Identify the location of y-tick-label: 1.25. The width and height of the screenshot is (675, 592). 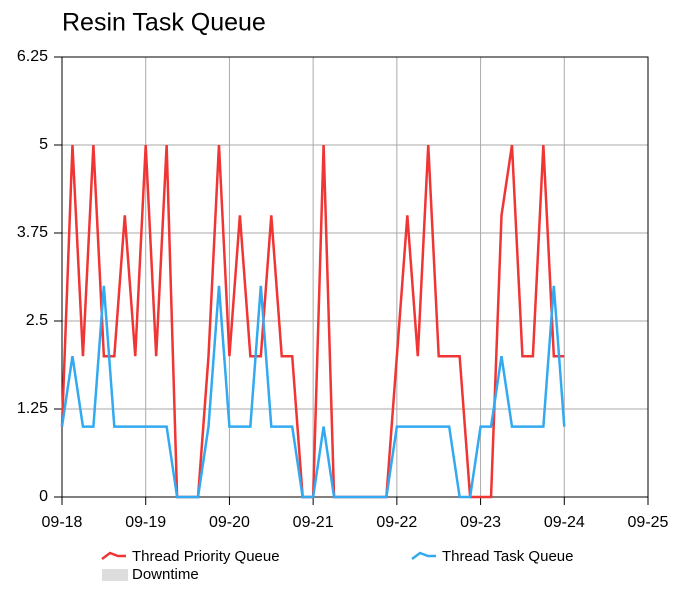
(32, 408).